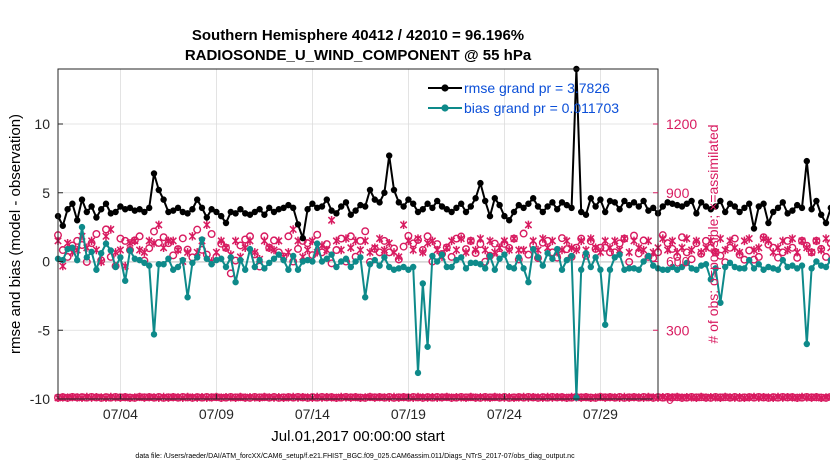 Image resolution: width=830 pixels, height=470 pixels. Describe the element at coordinates (312, 414) in the screenshot. I see `x-tick-label: 07/14` at that location.